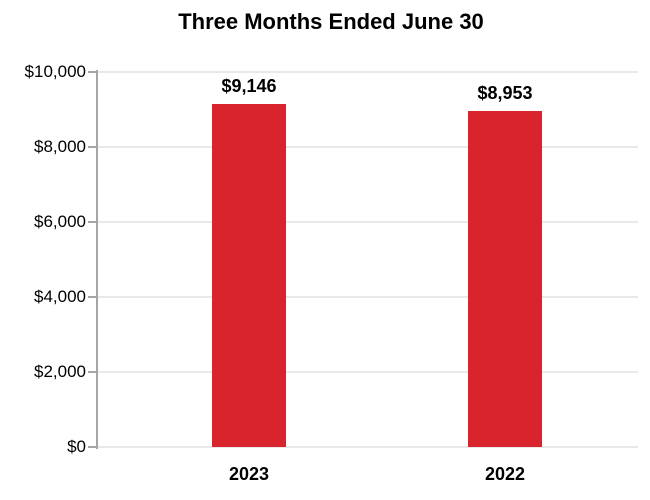 The width and height of the screenshot is (650, 500). I want to click on bar-2023, so click(249, 275).